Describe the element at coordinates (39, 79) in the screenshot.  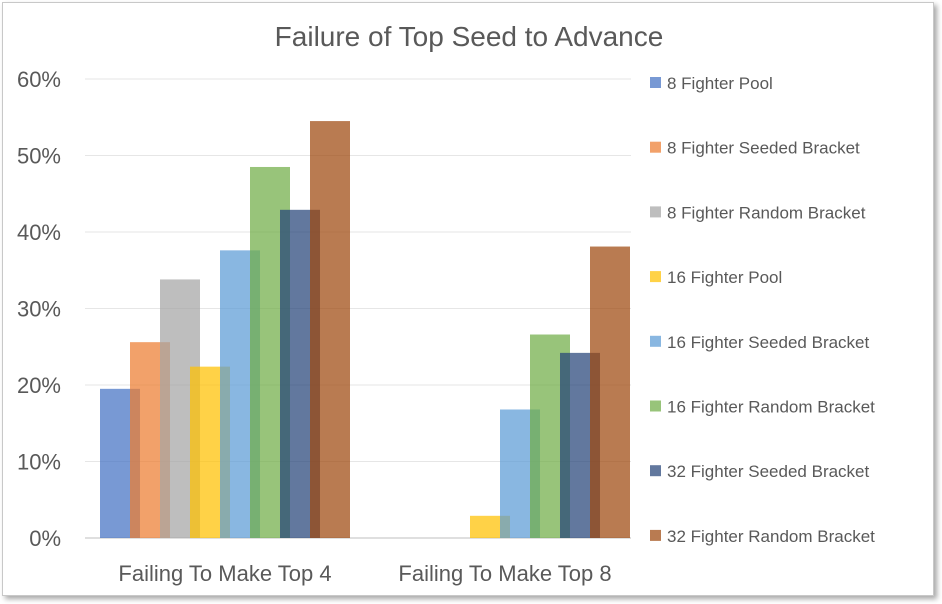
I see `y-tick-label: 60%` at that location.